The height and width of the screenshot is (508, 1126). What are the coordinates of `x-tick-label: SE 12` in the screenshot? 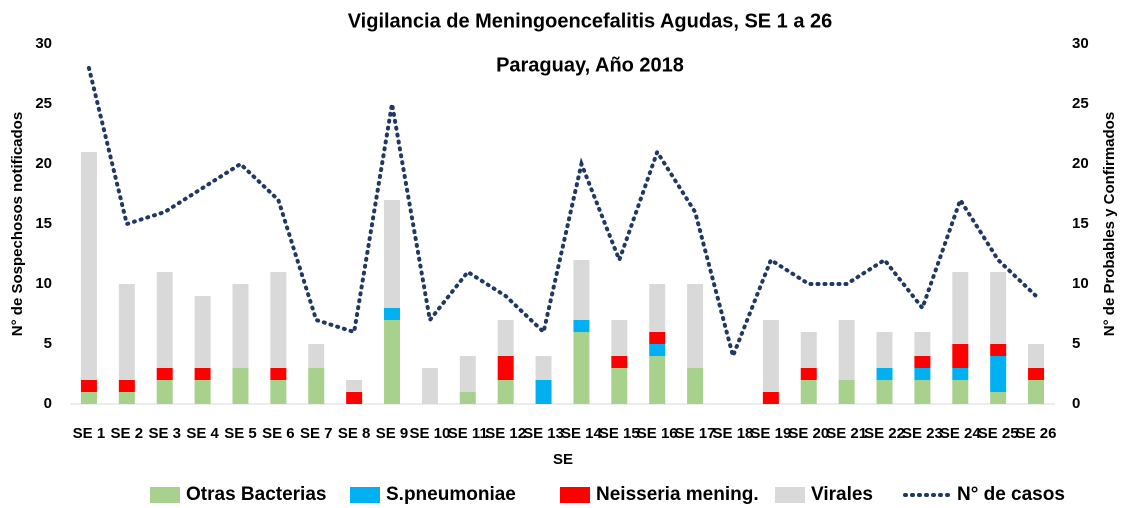 It's located at (505, 433).